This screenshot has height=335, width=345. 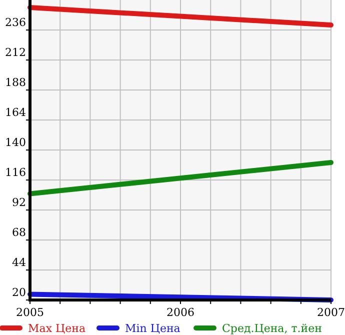 What do you see at coordinates (272, 328) in the screenshot?
I see `legend-label: Сред.Цена, т.йен` at bounding box center [272, 328].